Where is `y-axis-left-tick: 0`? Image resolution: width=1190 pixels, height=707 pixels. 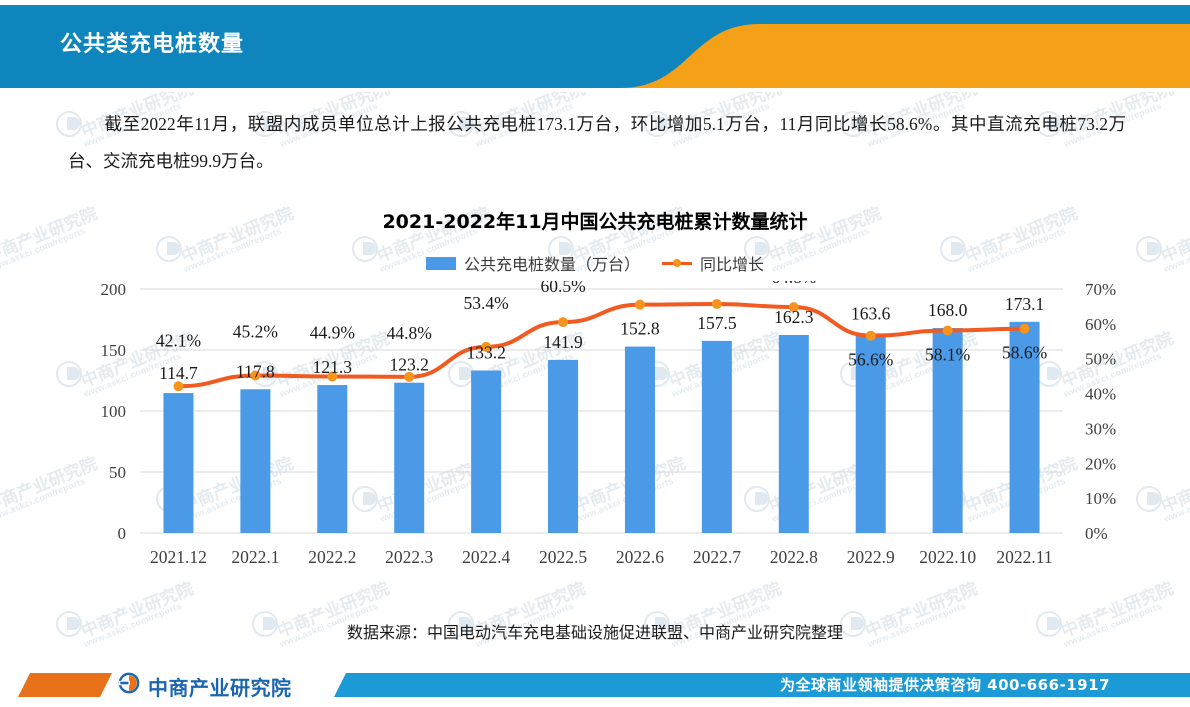
y-axis-left-tick: 0 is located at coordinates (122, 533).